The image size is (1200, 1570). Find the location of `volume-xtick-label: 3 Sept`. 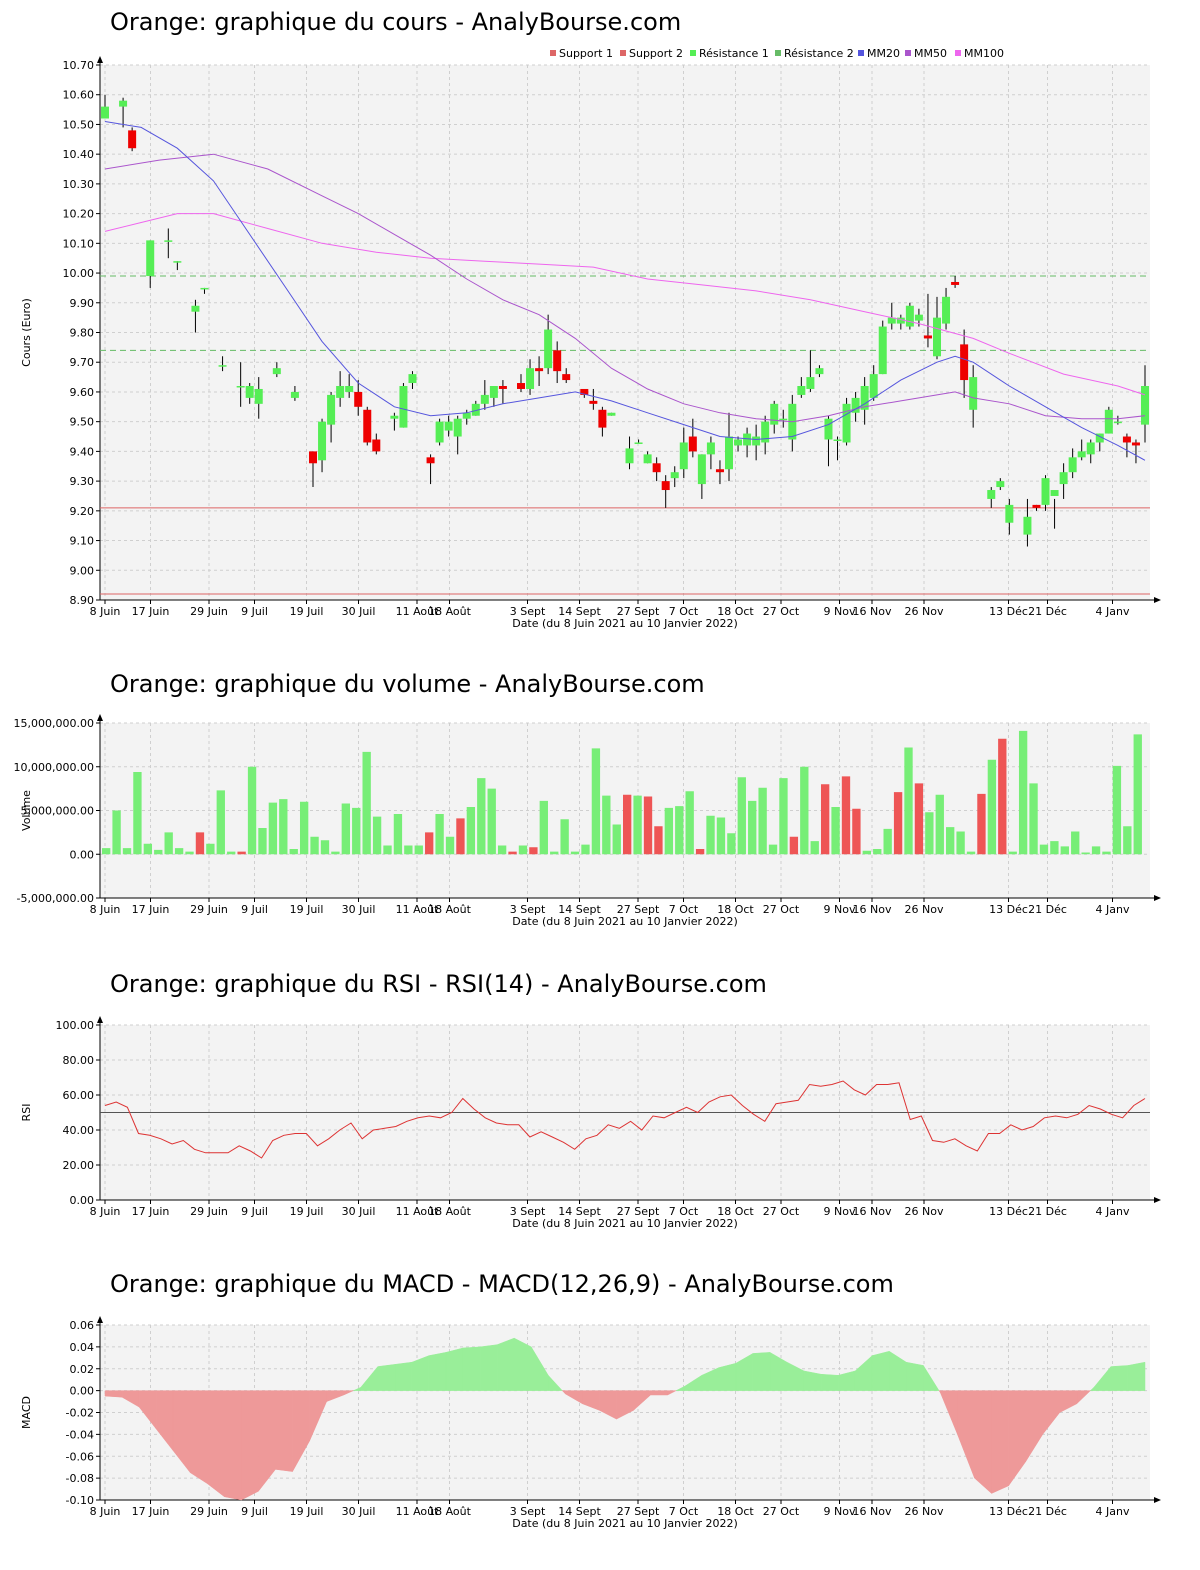

volume-xtick-label: 3 Sept is located at coordinates (528, 909).